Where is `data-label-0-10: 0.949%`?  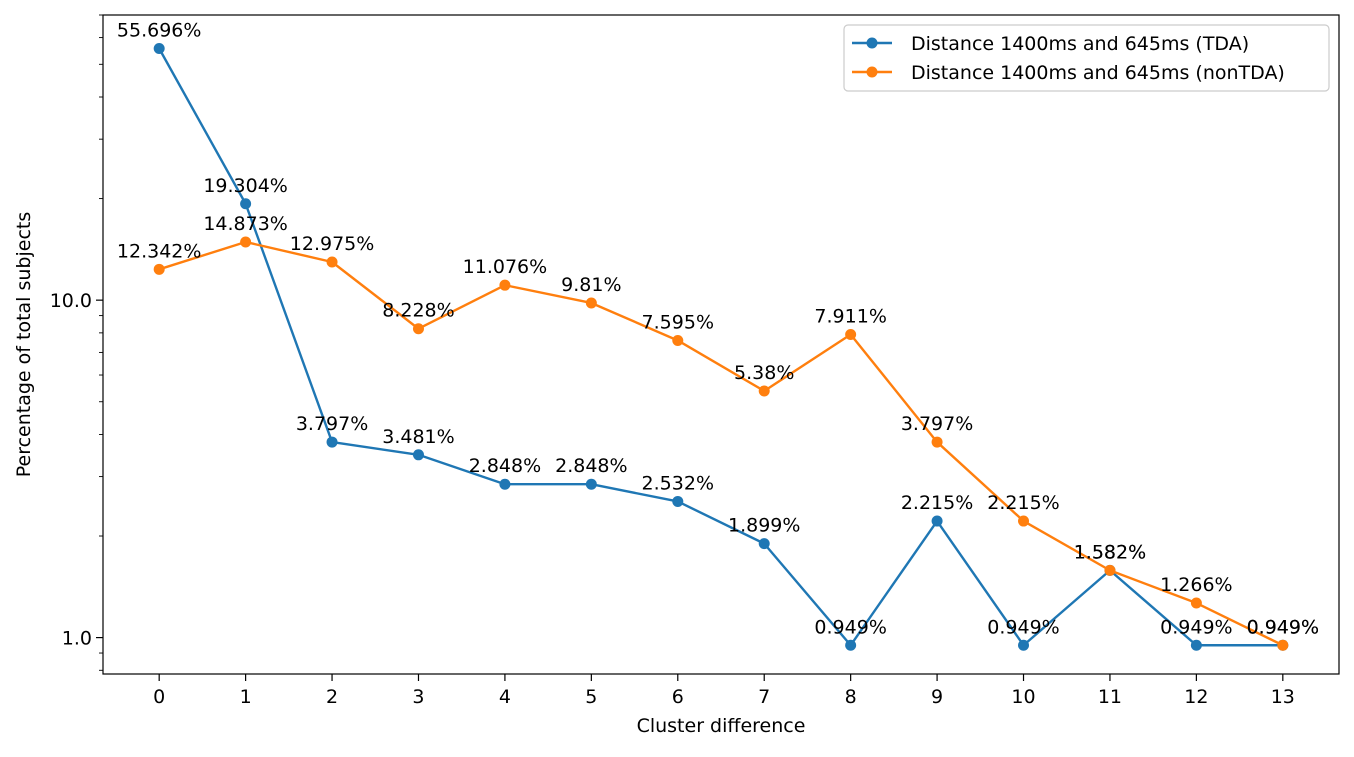
data-label-0-10: 0.949% is located at coordinates (1023, 627).